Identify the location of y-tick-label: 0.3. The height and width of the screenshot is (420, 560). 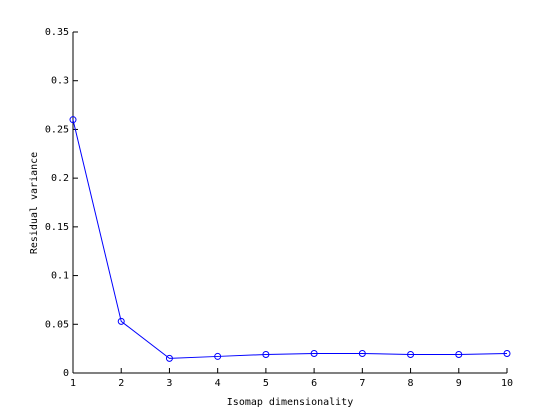
(60, 81).